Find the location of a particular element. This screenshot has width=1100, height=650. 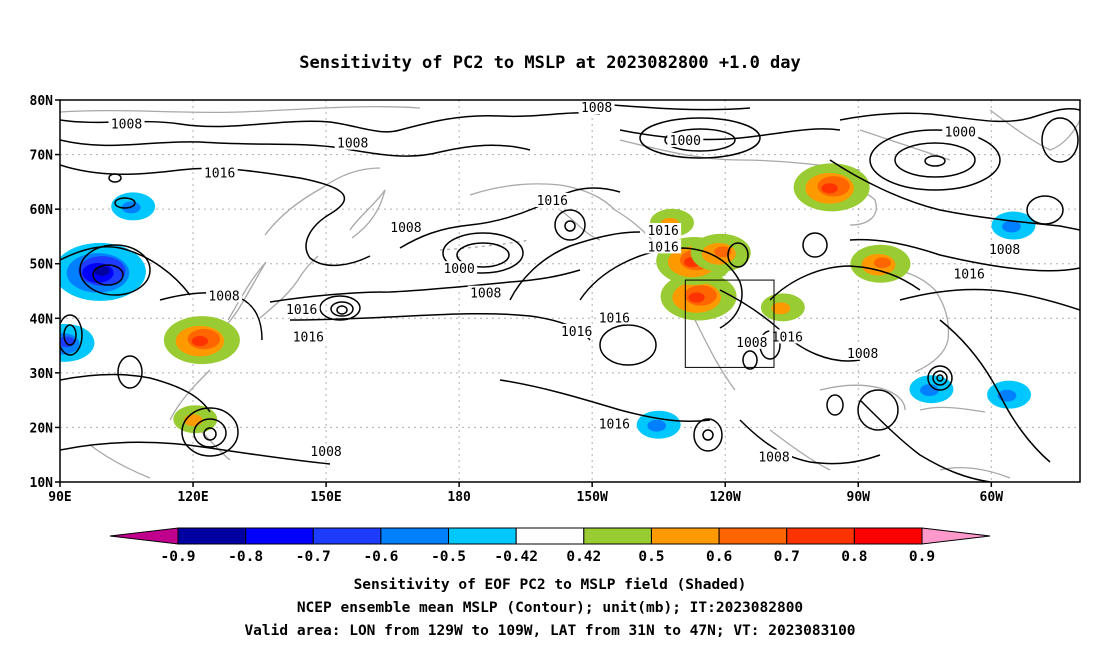

lat-tick-label: 40N is located at coordinates (42, 319).